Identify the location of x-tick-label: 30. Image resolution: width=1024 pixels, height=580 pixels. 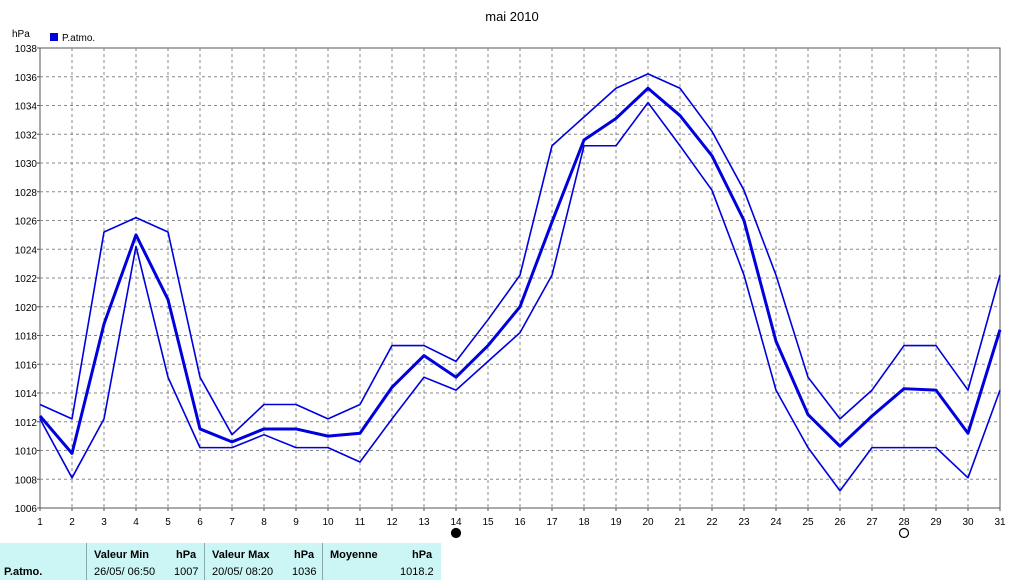
(968, 522).